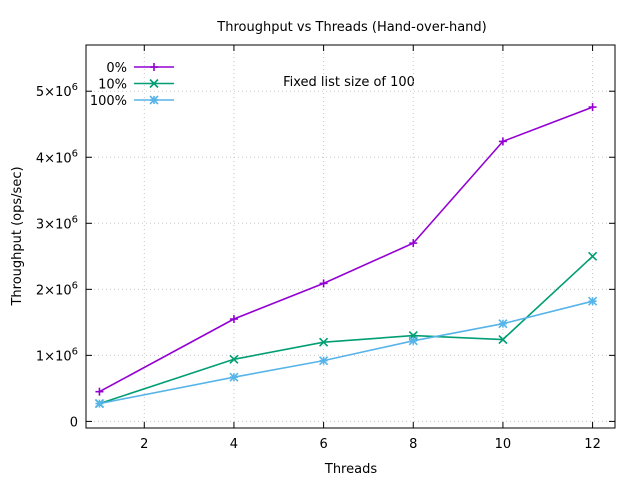  What do you see at coordinates (140, 68) in the screenshot?
I see `legend-item-0%: 0%` at bounding box center [140, 68].